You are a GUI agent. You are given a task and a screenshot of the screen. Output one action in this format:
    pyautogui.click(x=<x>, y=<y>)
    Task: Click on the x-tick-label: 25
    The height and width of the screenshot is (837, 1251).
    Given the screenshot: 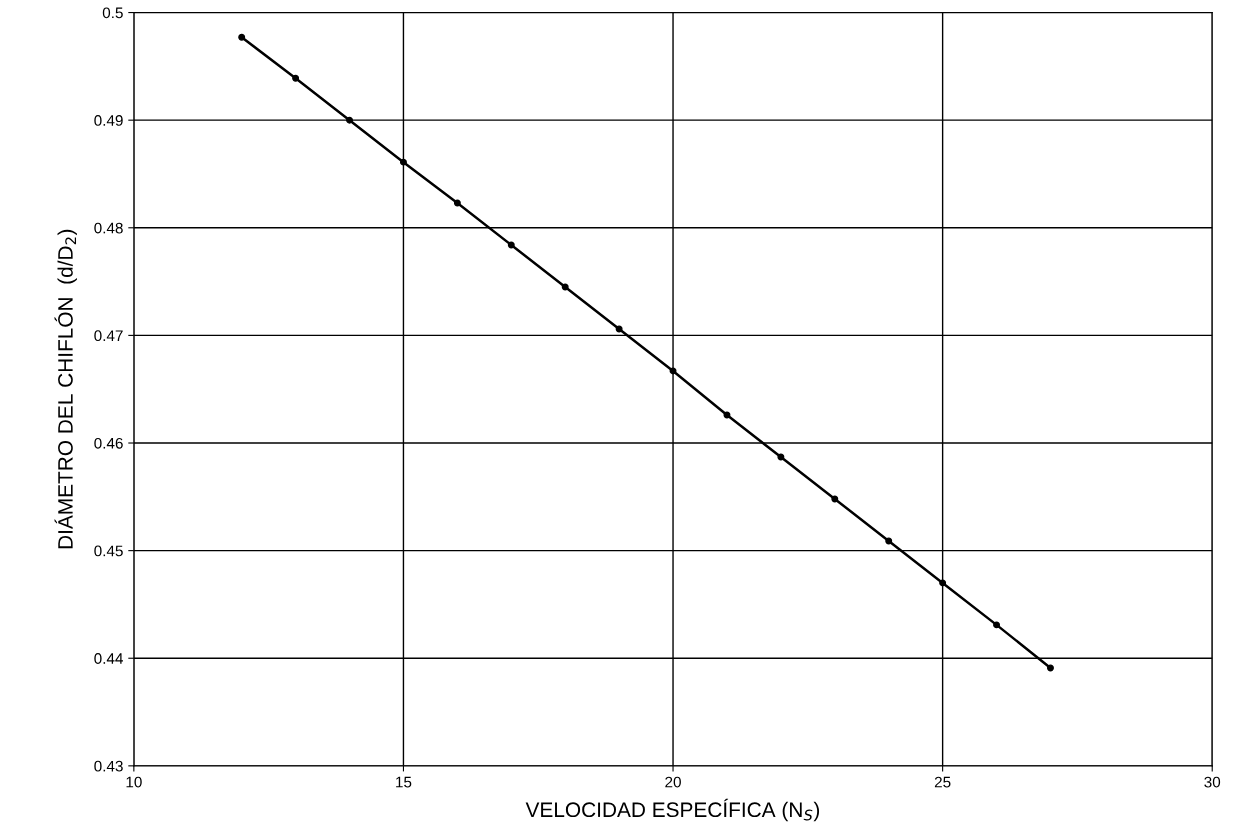 What is the action you would take?
    pyautogui.click(x=942, y=782)
    